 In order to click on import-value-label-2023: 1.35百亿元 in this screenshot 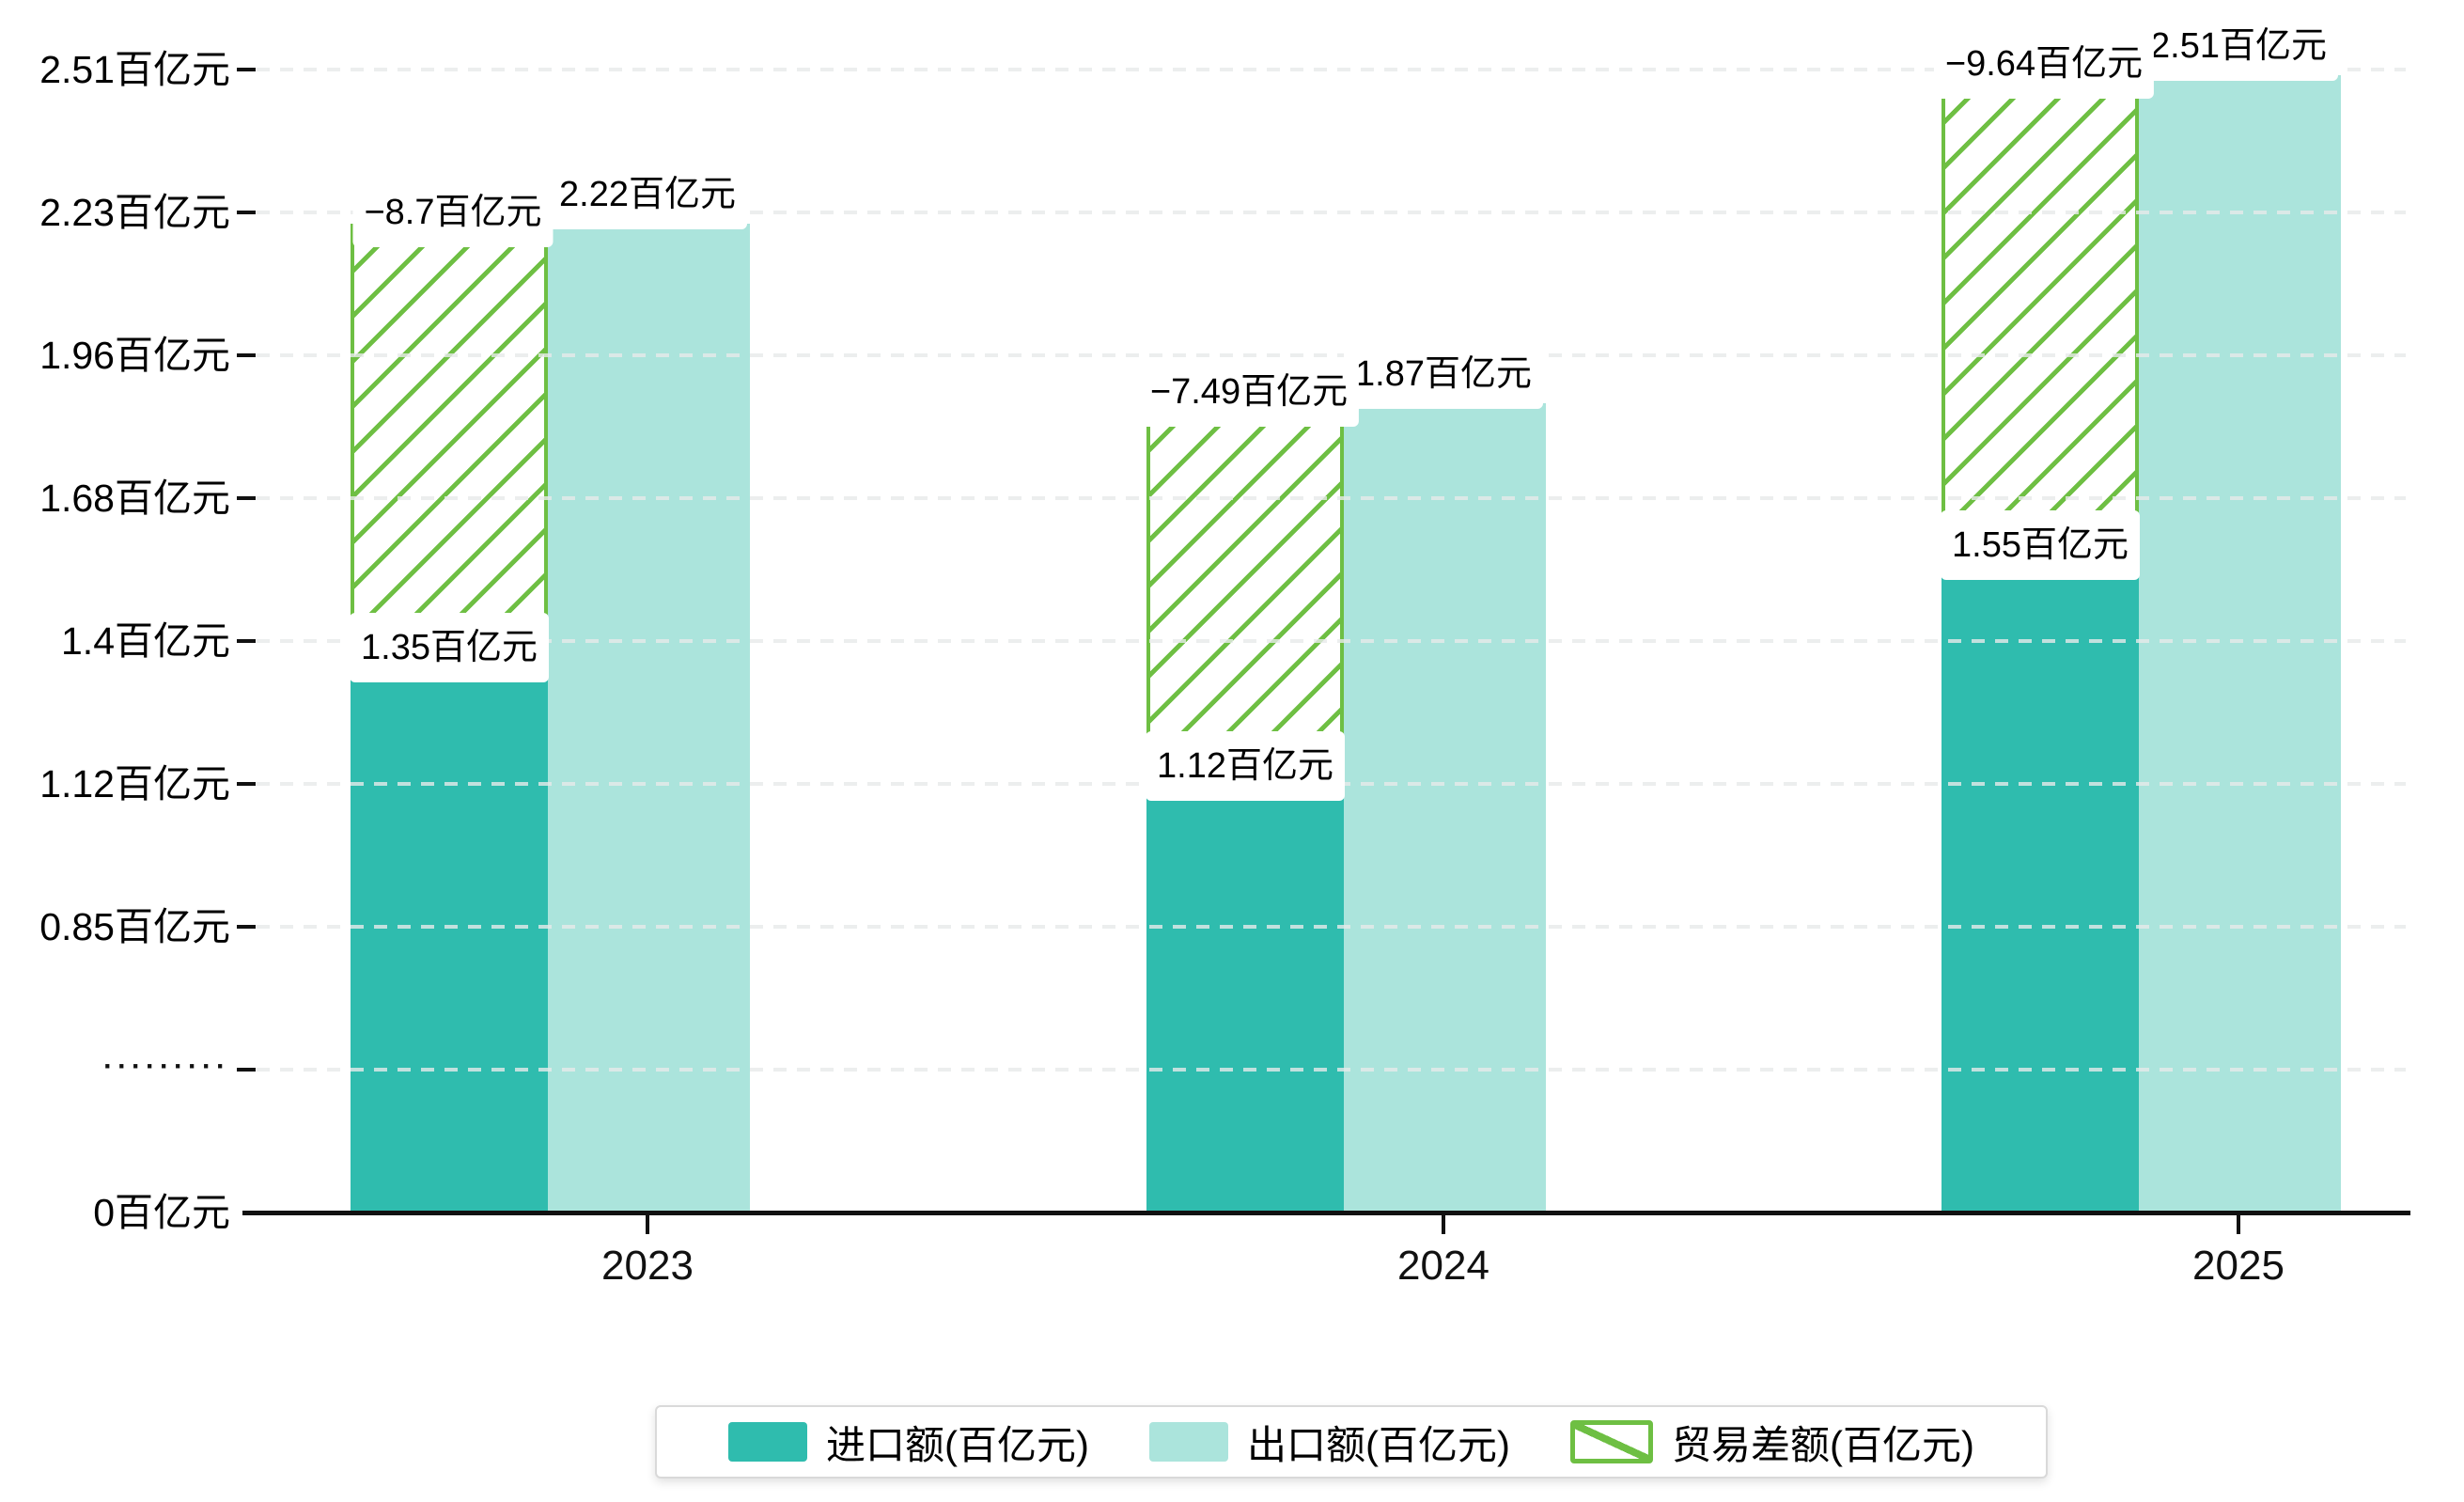, I will do `click(449, 647)`.